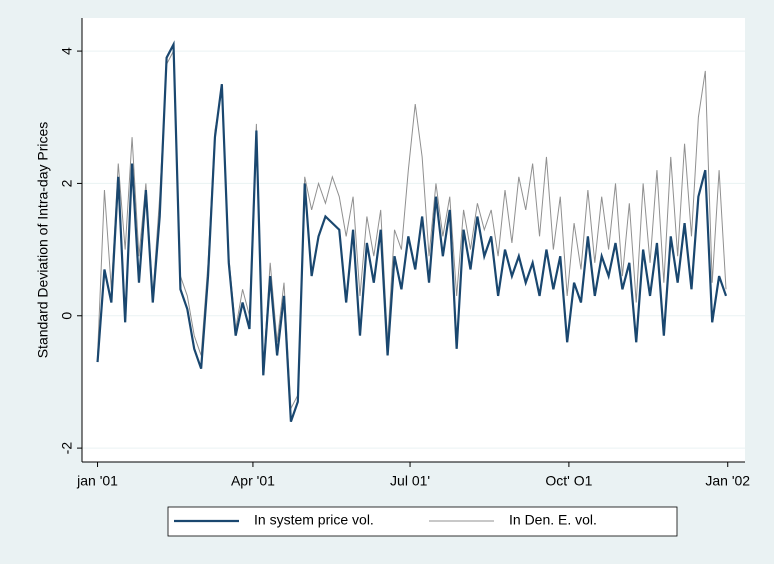 This screenshot has height=564, width=774. What do you see at coordinates (410, 481) in the screenshot?
I see `x-tick-label: Jul 01'` at bounding box center [410, 481].